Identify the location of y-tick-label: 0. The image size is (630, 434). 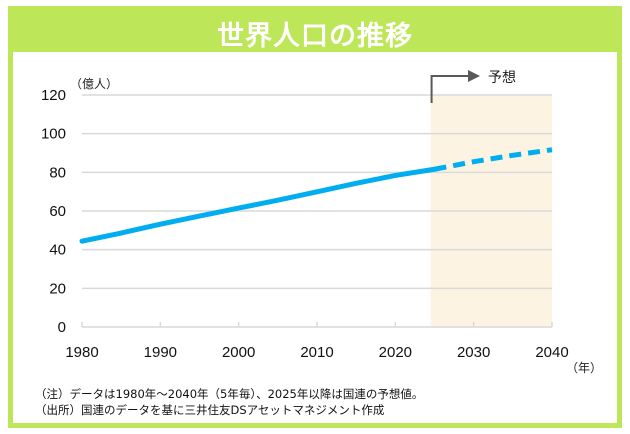
(62, 327).